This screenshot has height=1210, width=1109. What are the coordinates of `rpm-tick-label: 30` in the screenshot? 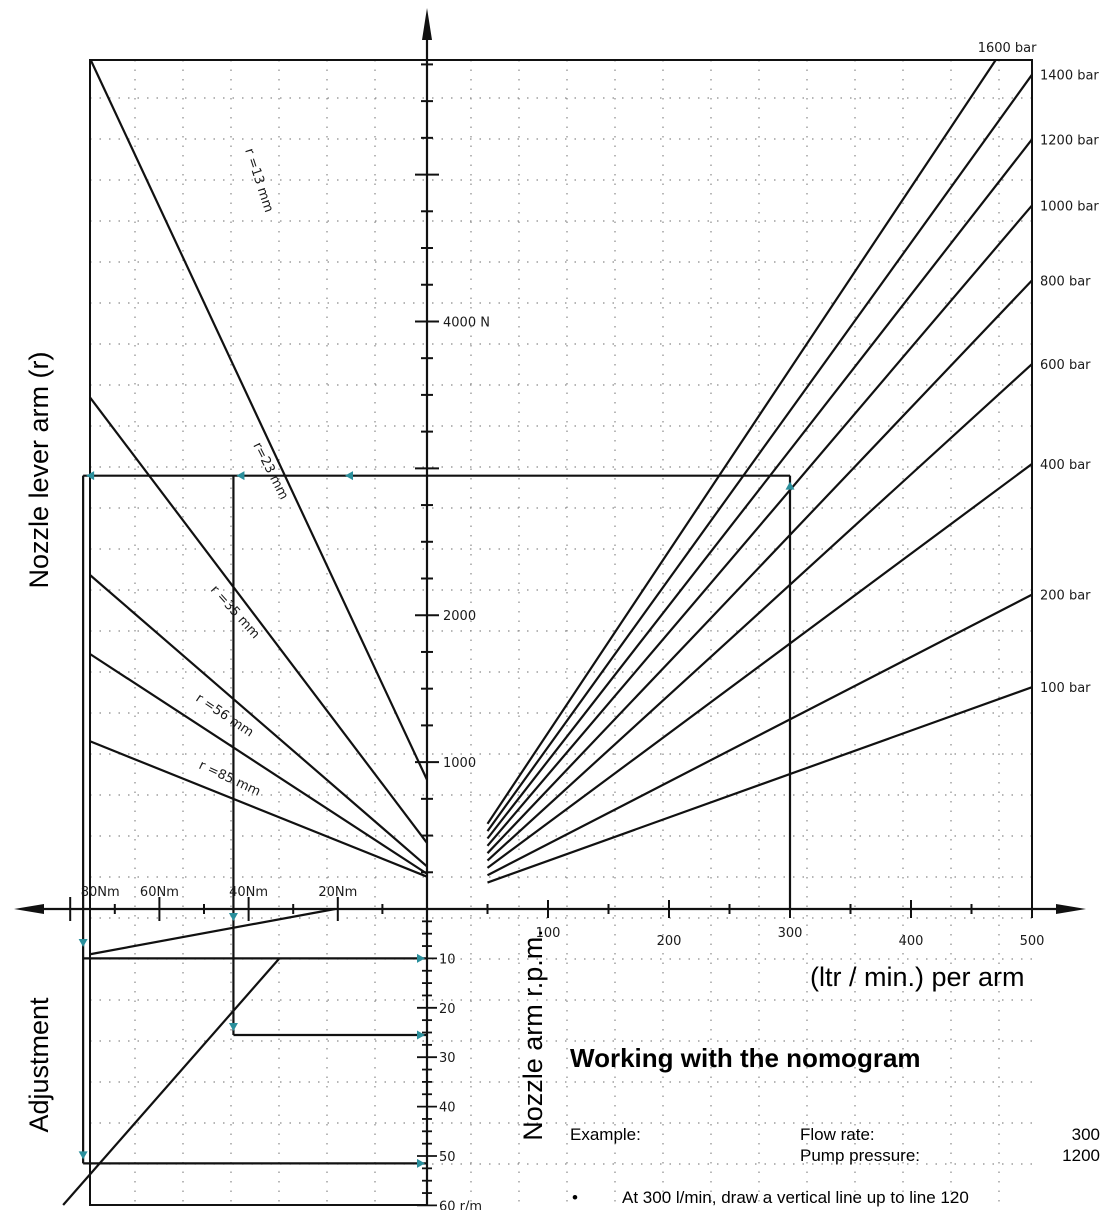 It's located at (447, 1058).